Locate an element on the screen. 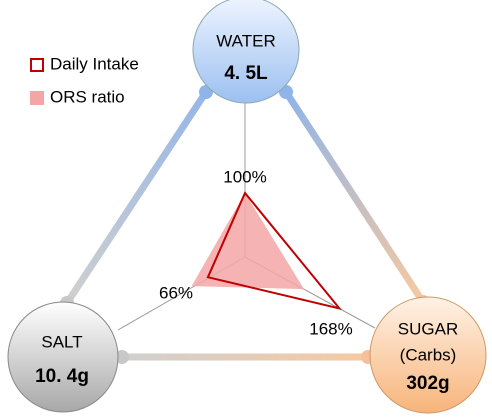 The image size is (492, 417). water-node is located at coordinates (246, 52).